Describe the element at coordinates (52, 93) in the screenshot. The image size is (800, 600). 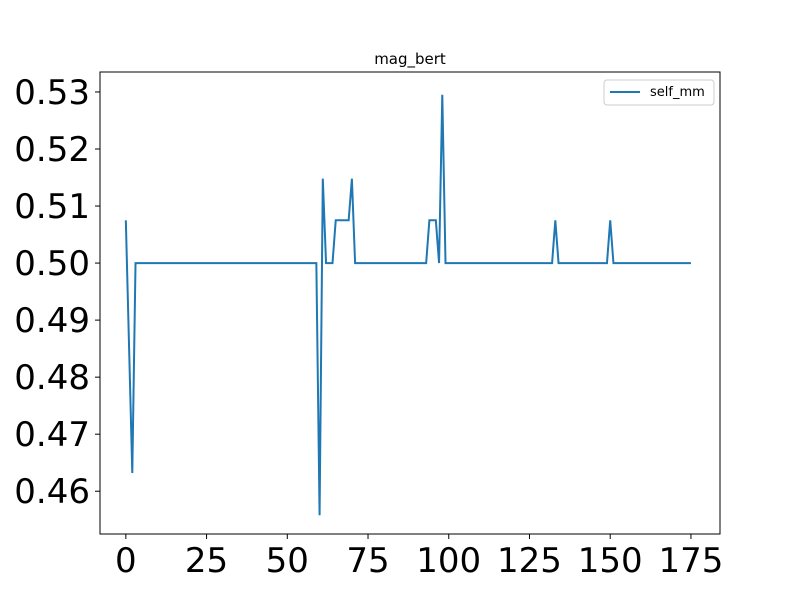
I see `y-tick-label: 0.53` at that location.